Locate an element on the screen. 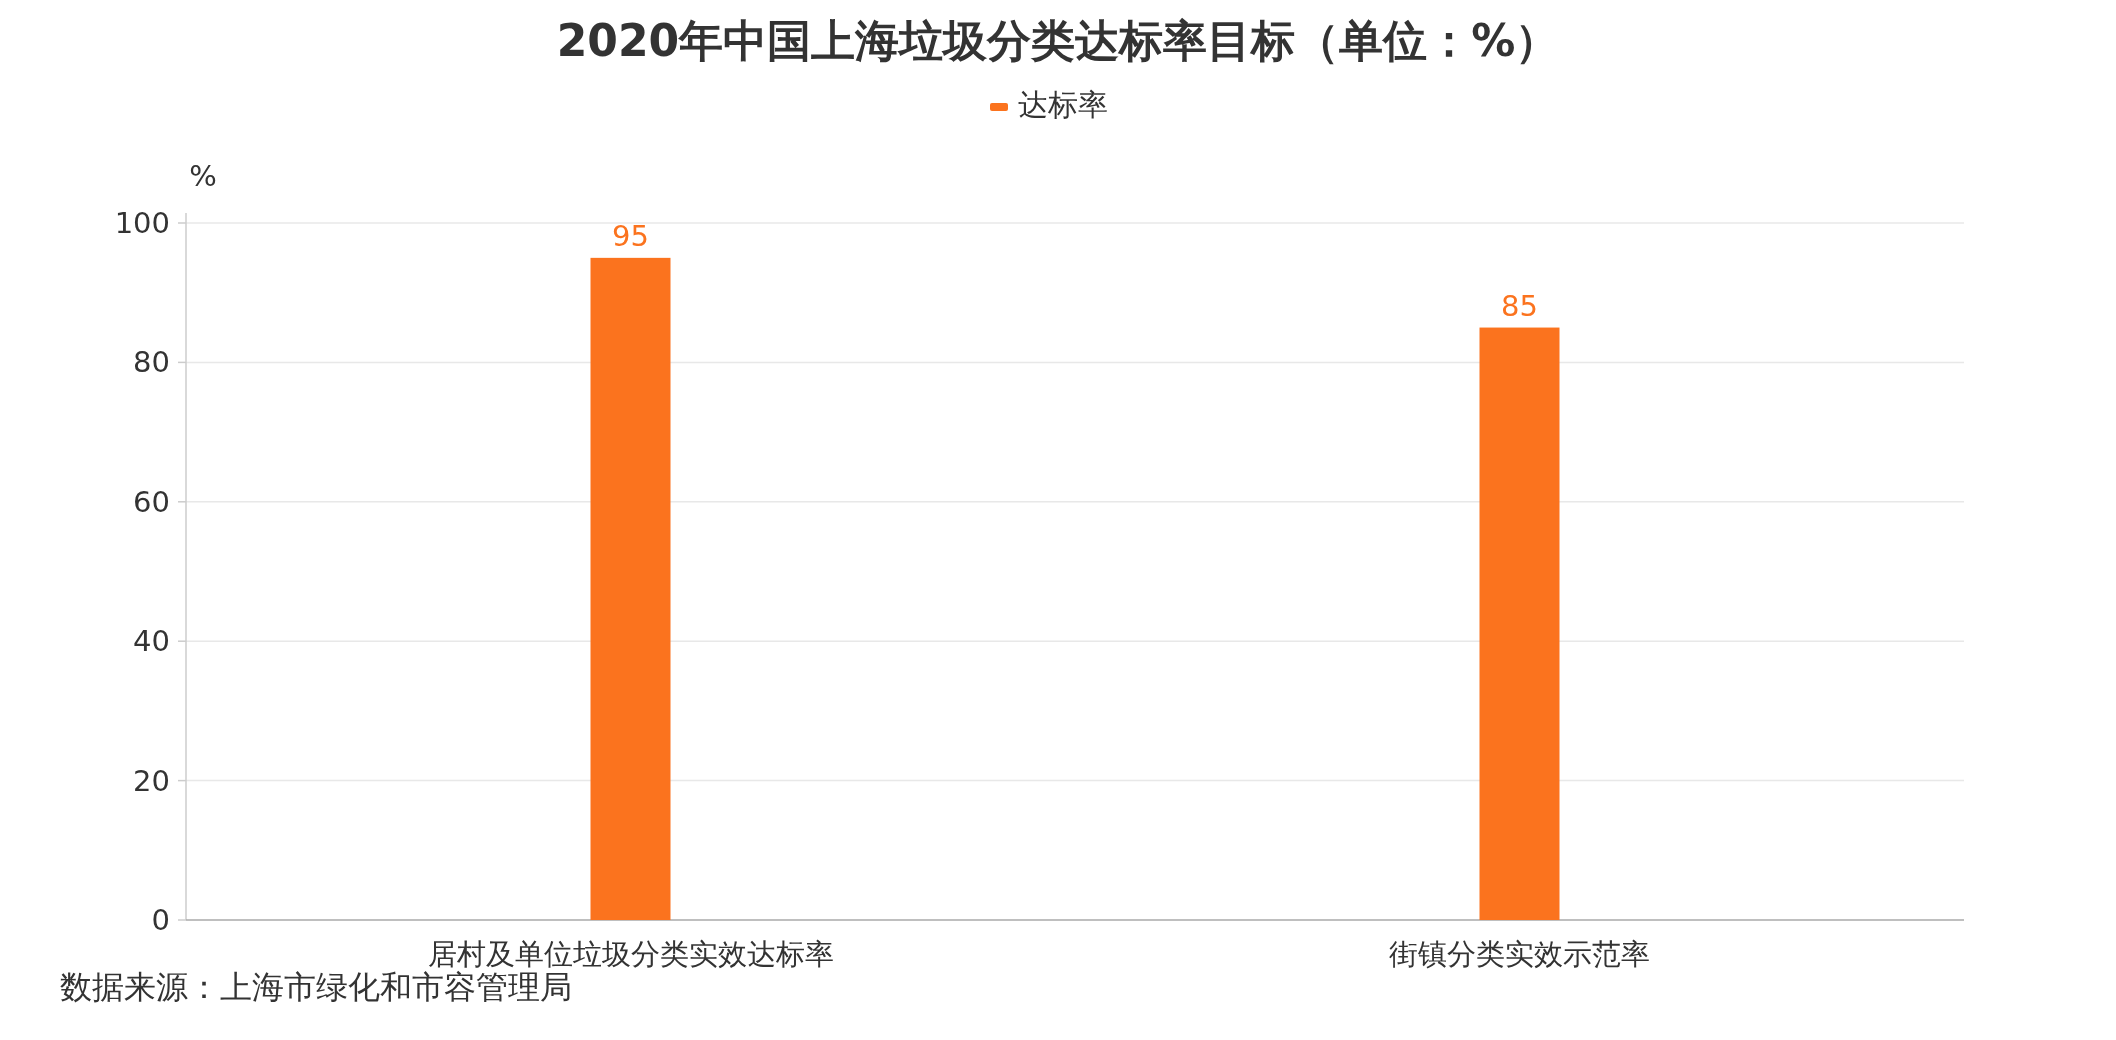  y-tick-label: 20 is located at coordinates (151, 780).